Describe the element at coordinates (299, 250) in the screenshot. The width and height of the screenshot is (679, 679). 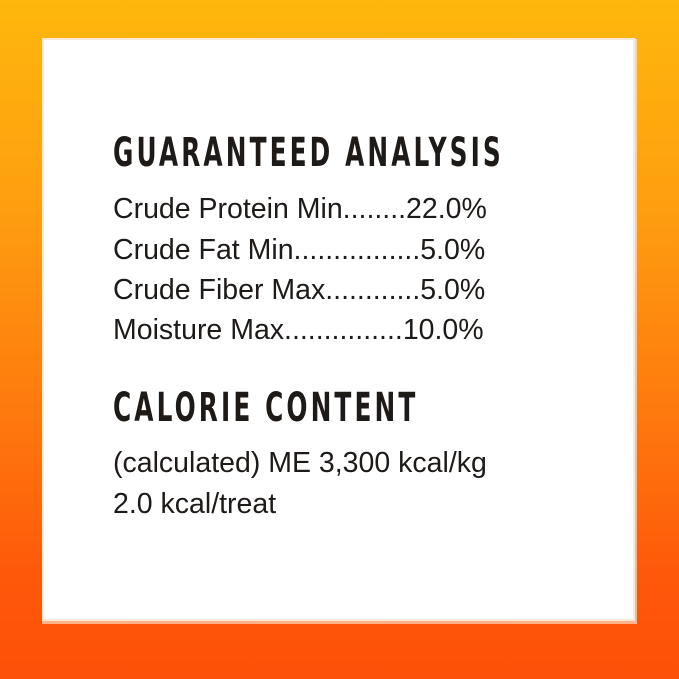
I see `analysis-row-fat: Crude Fat Min................5.0%` at that location.